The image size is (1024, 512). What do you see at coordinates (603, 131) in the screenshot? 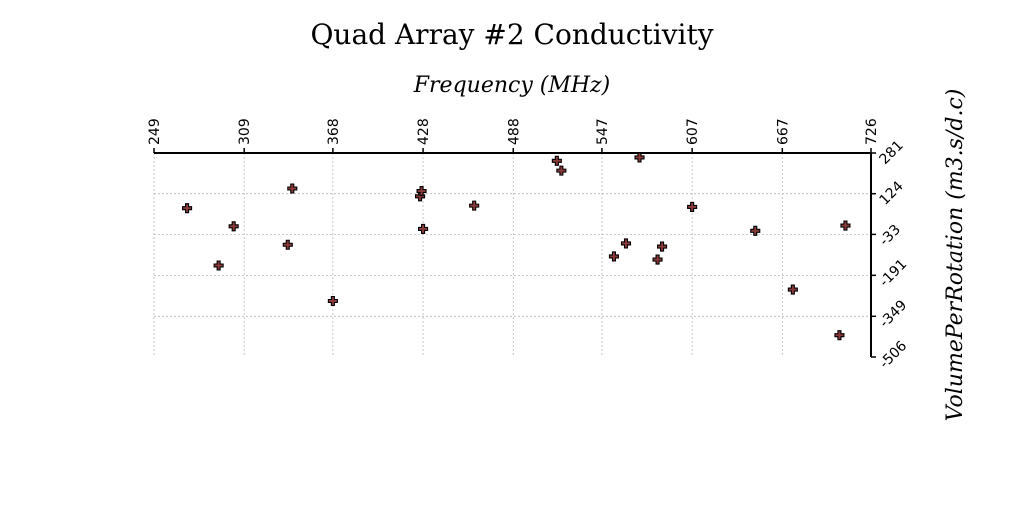
I see `x-tick-label: 547` at bounding box center [603, 131].